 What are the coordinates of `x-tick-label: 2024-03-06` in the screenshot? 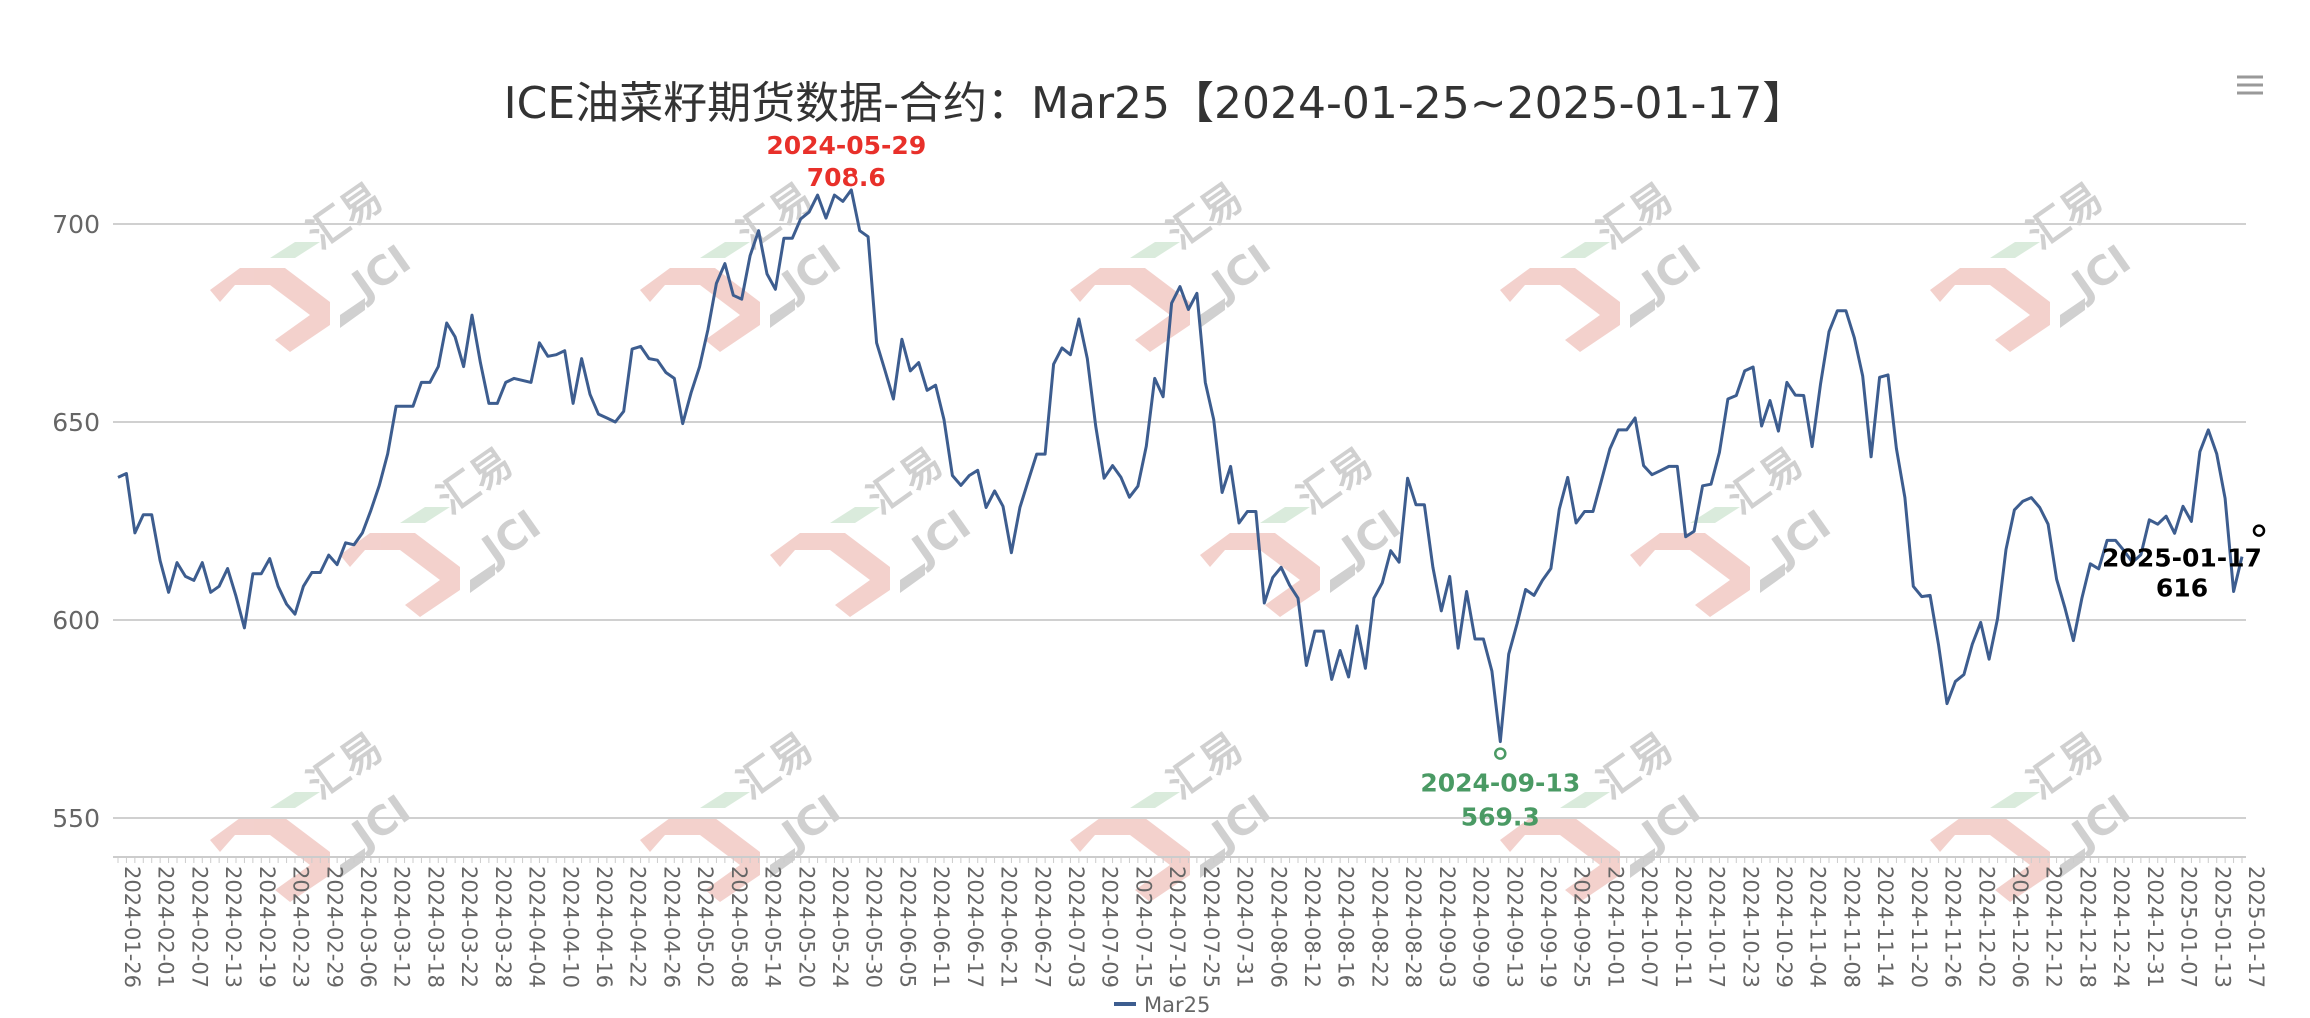 It's located at (368, 927).